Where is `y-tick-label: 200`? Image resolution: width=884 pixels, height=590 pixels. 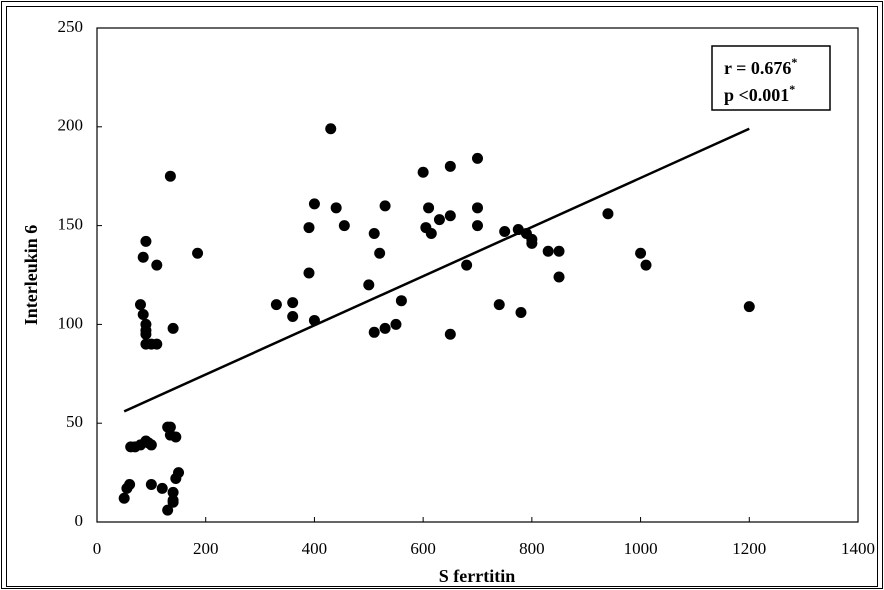
y-tick-label: 200 is located at coordinates (71, 125).